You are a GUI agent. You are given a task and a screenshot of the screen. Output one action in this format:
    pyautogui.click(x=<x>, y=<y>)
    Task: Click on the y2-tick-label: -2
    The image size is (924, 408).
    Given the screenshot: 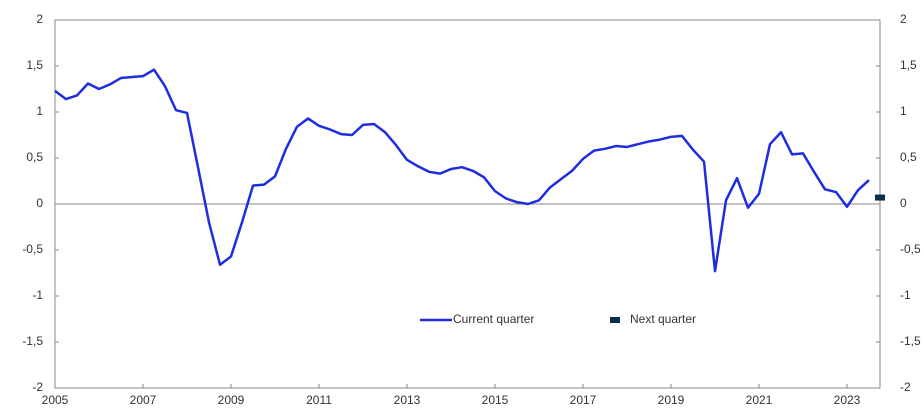 What is the action you would take?
    pyautogui.click(x=905, y=387)
    